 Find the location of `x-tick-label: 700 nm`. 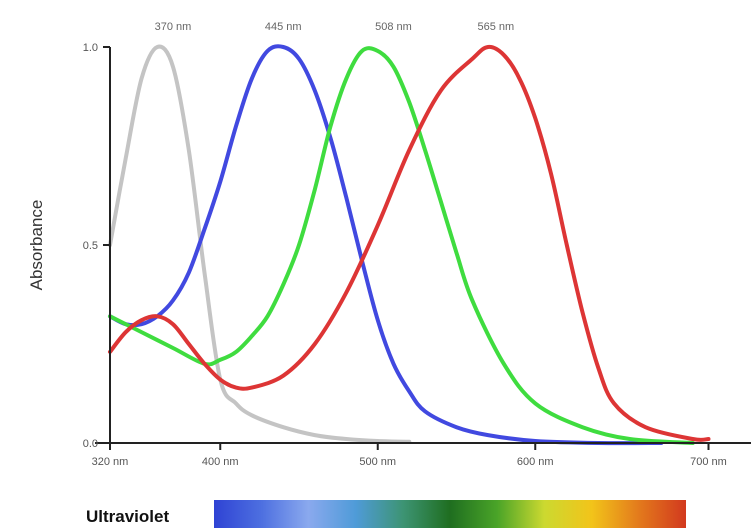

x-tick-label: 700 nm is located at coordinates (708, 462).